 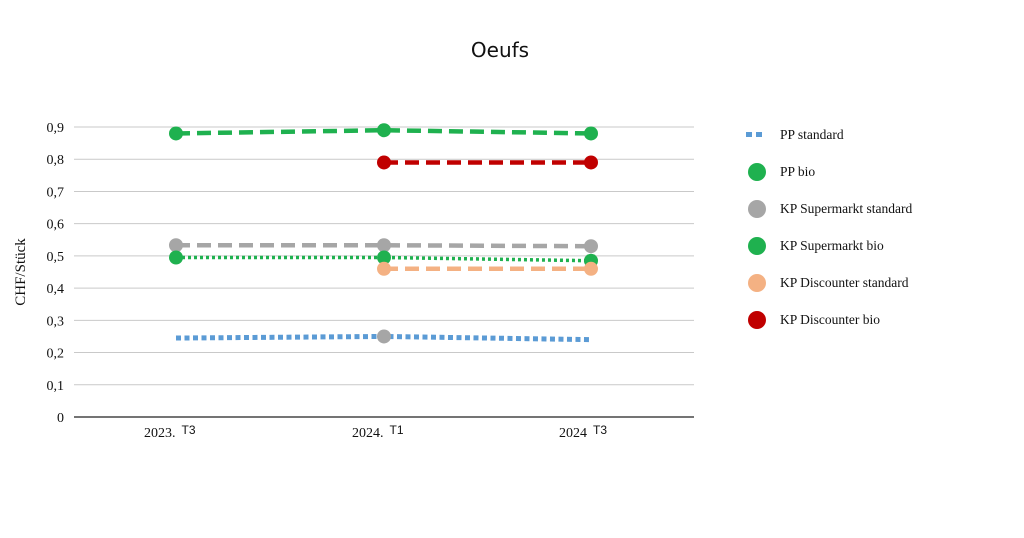 What do you see at coordinates (56, 128) in the screenshot?
I see `y-tick-label: 0,9` at bounding box center [56, 128].